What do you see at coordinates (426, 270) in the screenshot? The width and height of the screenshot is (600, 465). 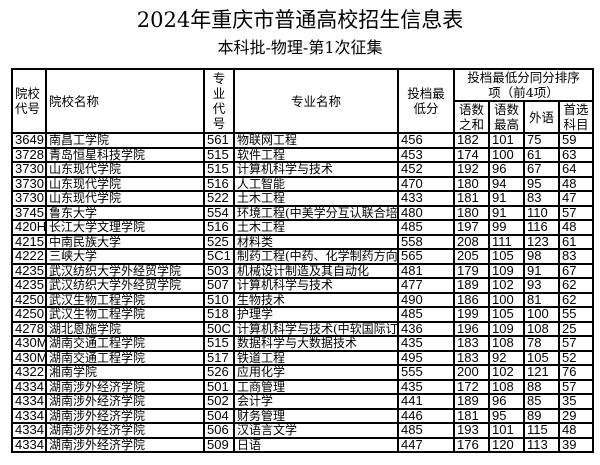 I see `cell-min-score: 481` at bounding box center [426, 270].